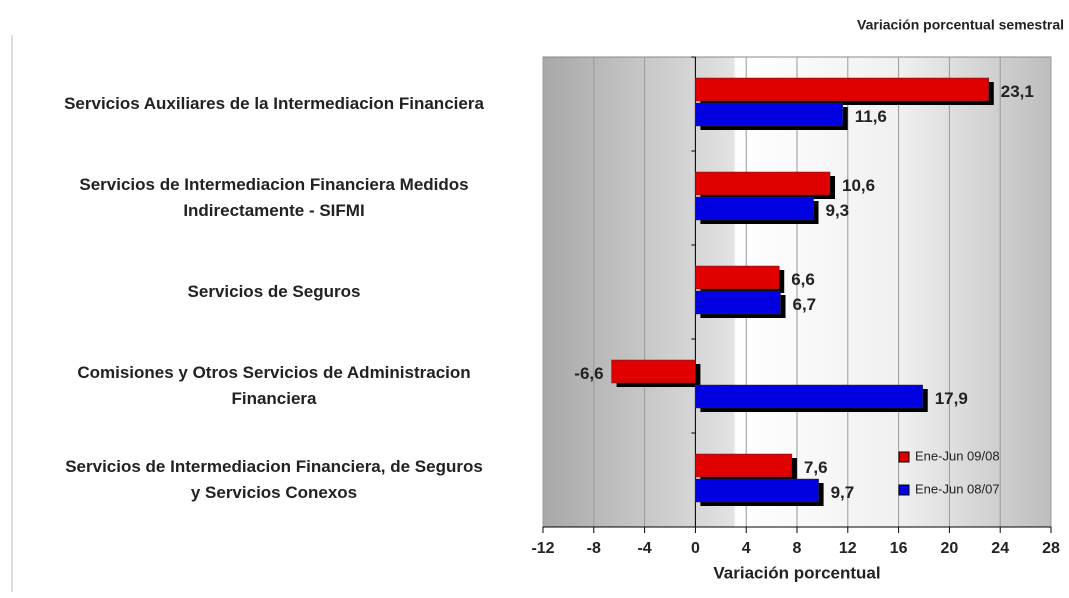 This screenshot has width=1069, height=598. I want to click on legend-label: Ene-Jun 08/07, so click(957, 488).